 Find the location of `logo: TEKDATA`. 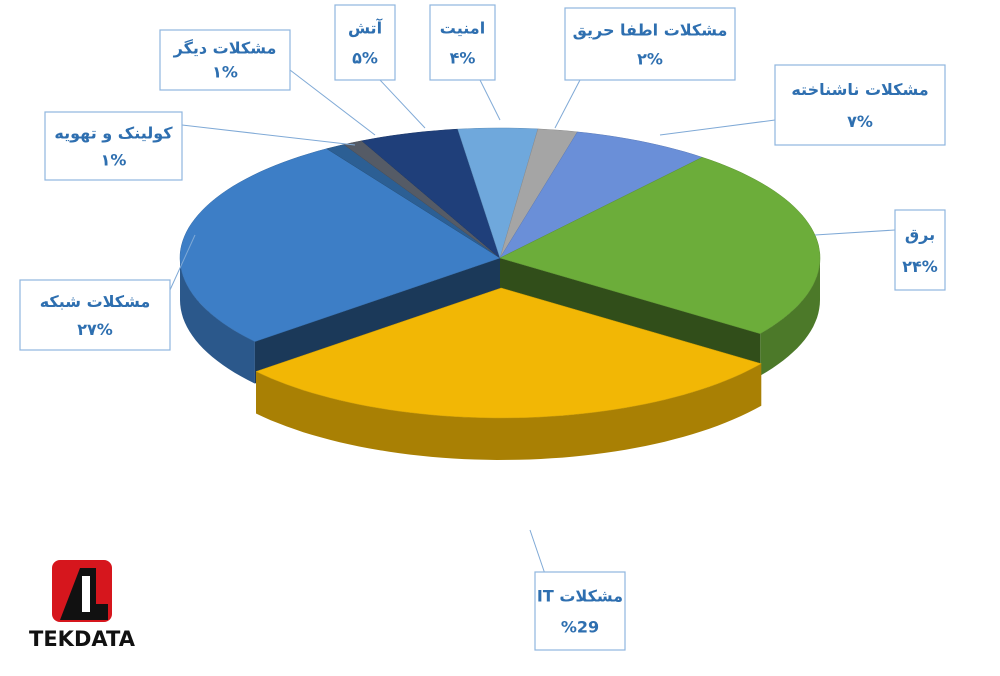

logo: TEKDATA is located at coordinates (82, 605).